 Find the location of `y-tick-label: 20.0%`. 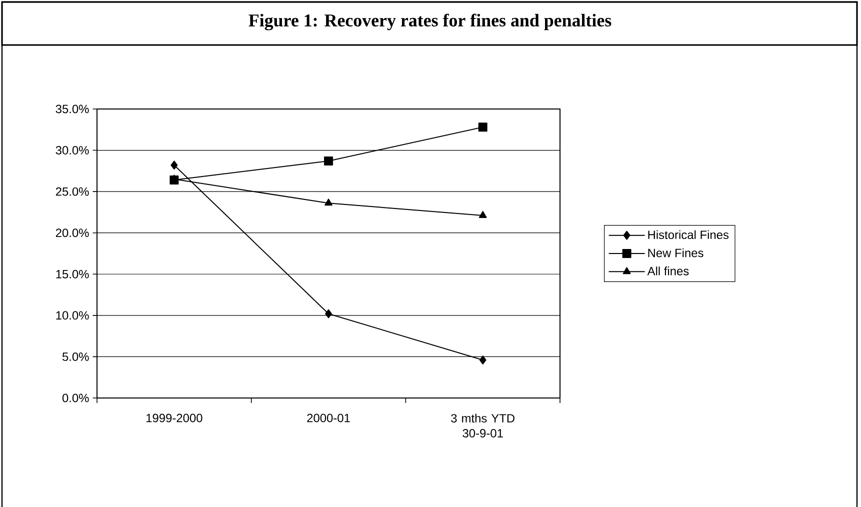

y-tick-label: 20.0% is located at coordinates (72, 233).